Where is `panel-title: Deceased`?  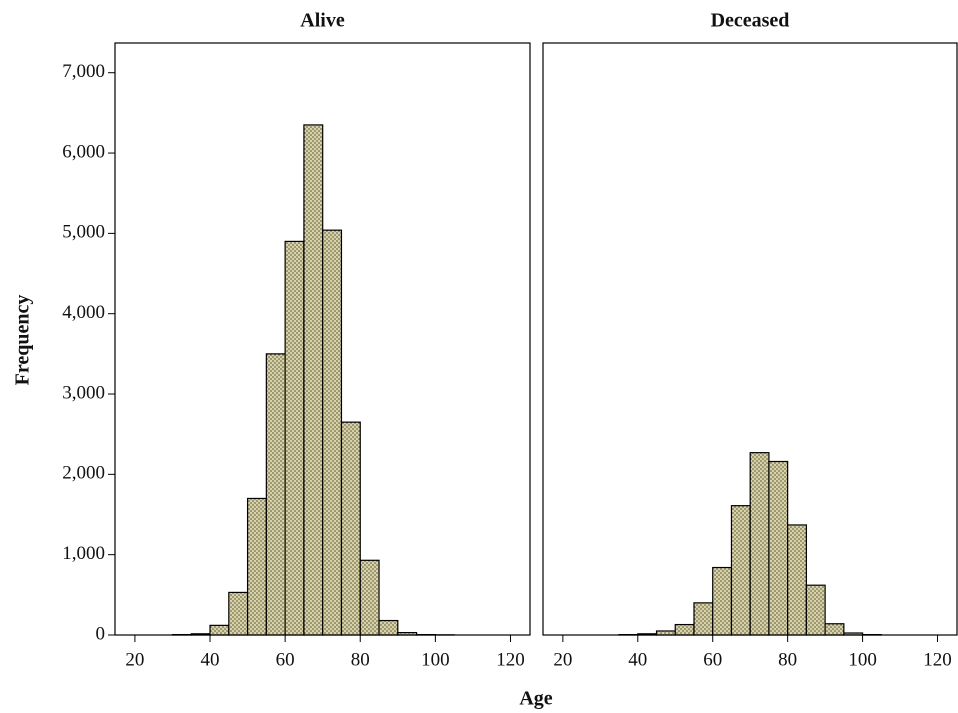 panel-title: Deceased is located at coordinates (750, 21).